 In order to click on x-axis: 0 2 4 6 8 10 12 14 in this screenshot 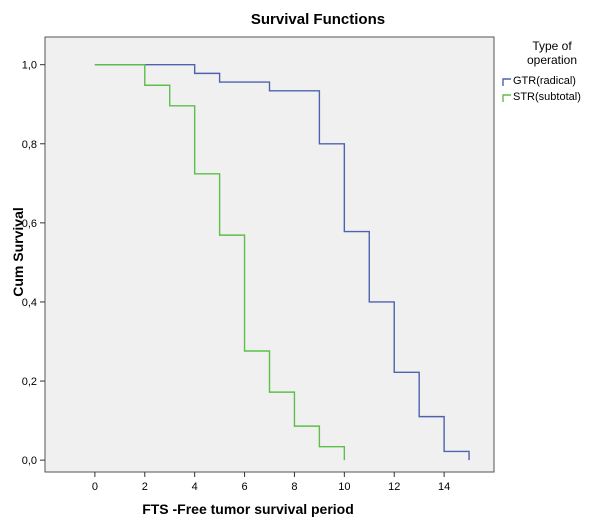, I will do `click(271, 482)`.